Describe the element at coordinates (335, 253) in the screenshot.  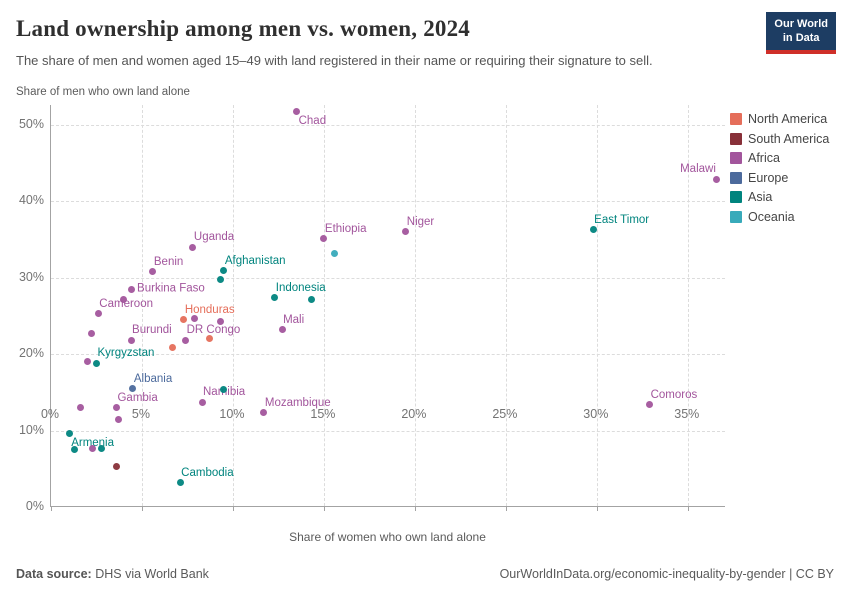
I see `data-point-oceania` at that location.